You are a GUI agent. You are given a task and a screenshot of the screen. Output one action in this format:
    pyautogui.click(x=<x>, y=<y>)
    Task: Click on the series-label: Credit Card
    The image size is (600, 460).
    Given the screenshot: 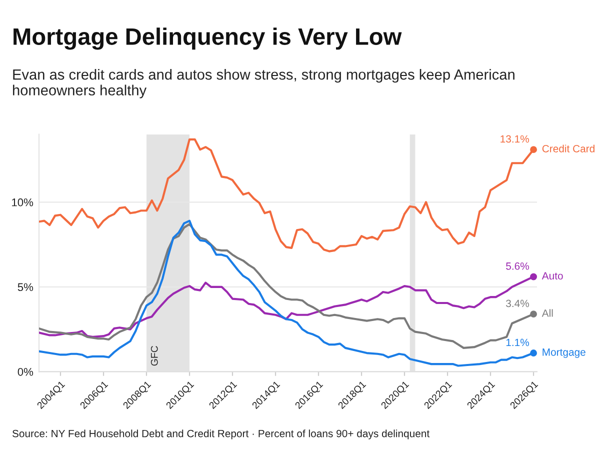 What is the action you would take?
    pyautogui.click(x=568, y=148)
    